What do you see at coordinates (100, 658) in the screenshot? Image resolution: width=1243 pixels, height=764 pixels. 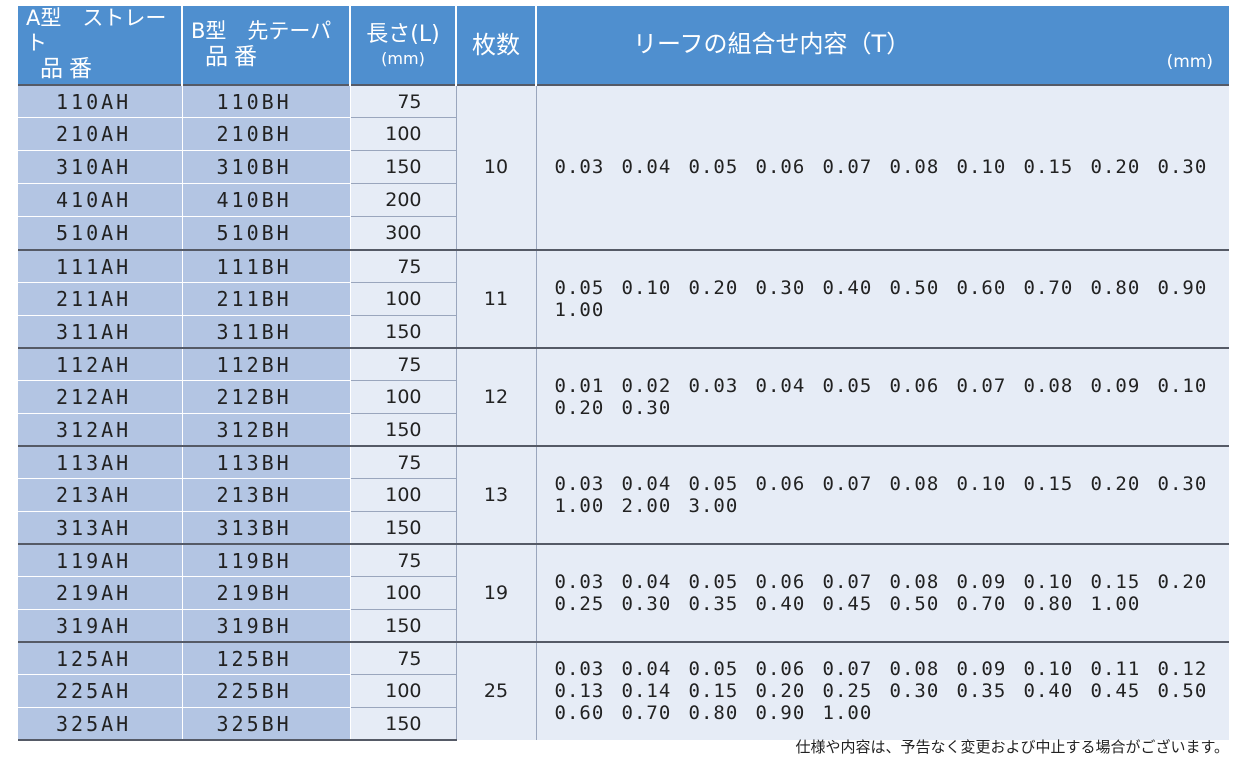 I see `a-type-code: 125AH` at bounding box center [100, 658].